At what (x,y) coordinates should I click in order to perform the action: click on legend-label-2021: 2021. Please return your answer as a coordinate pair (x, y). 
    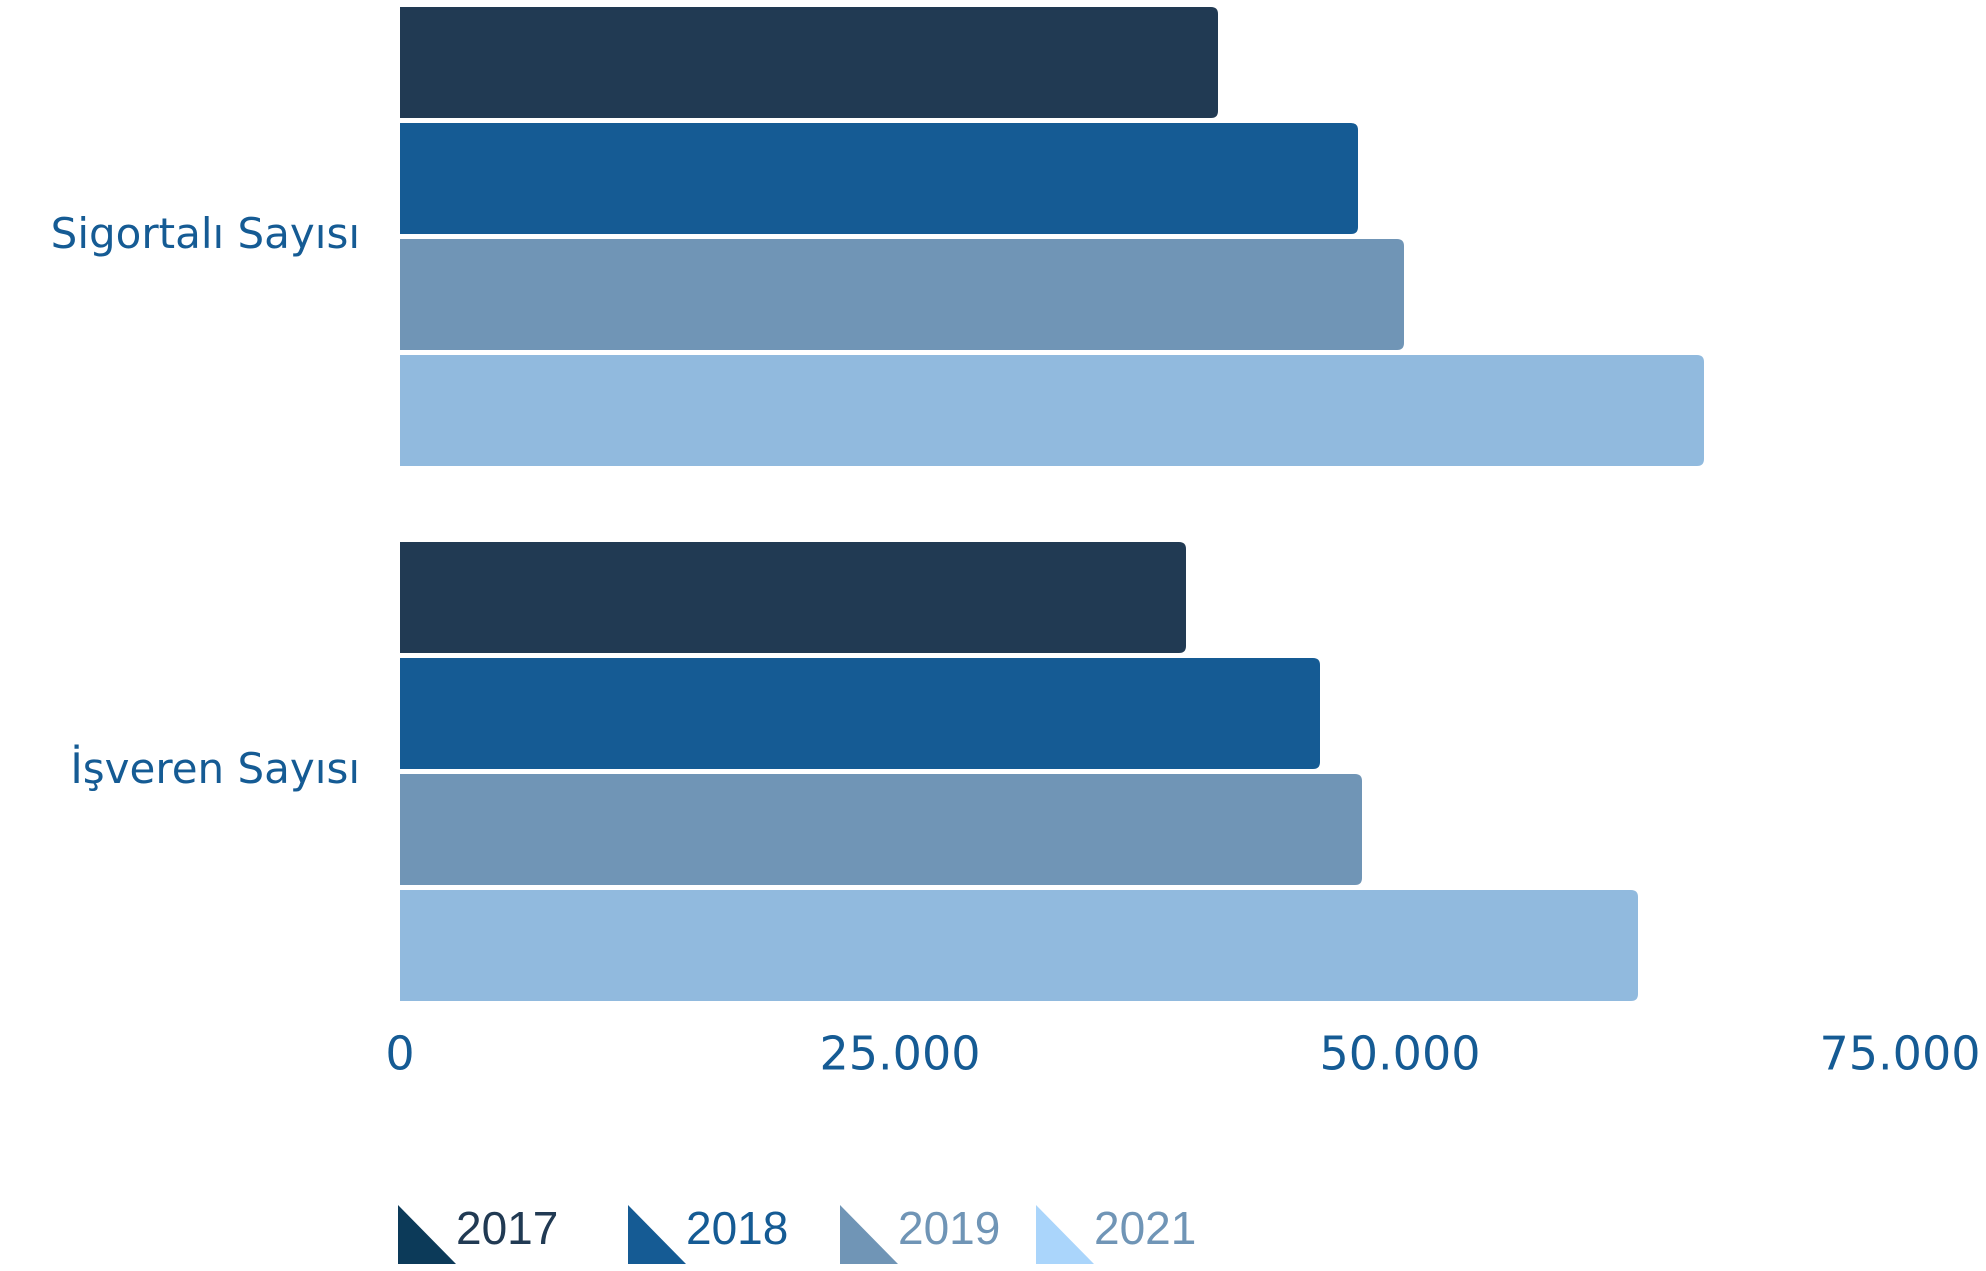
    Looking at the image, I should click on (1145, 1228).